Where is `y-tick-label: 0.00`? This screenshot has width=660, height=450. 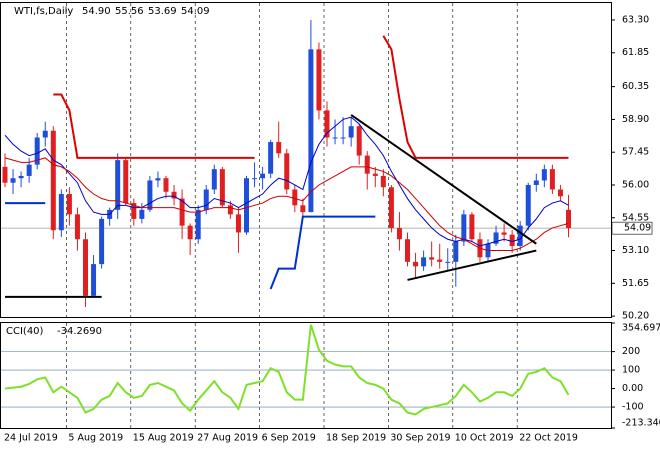
y-tick-label: 0.00 is located at coordinates (632, 388).